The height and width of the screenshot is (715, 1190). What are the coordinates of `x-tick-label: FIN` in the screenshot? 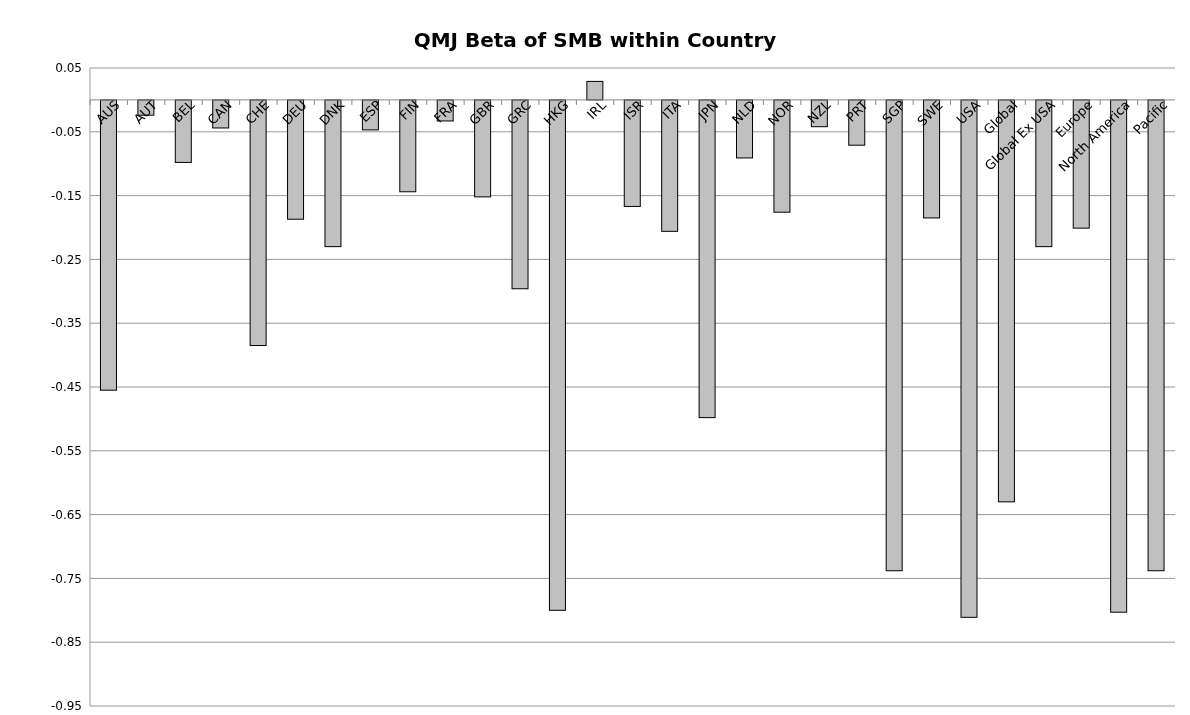 It's located at (409, 110).